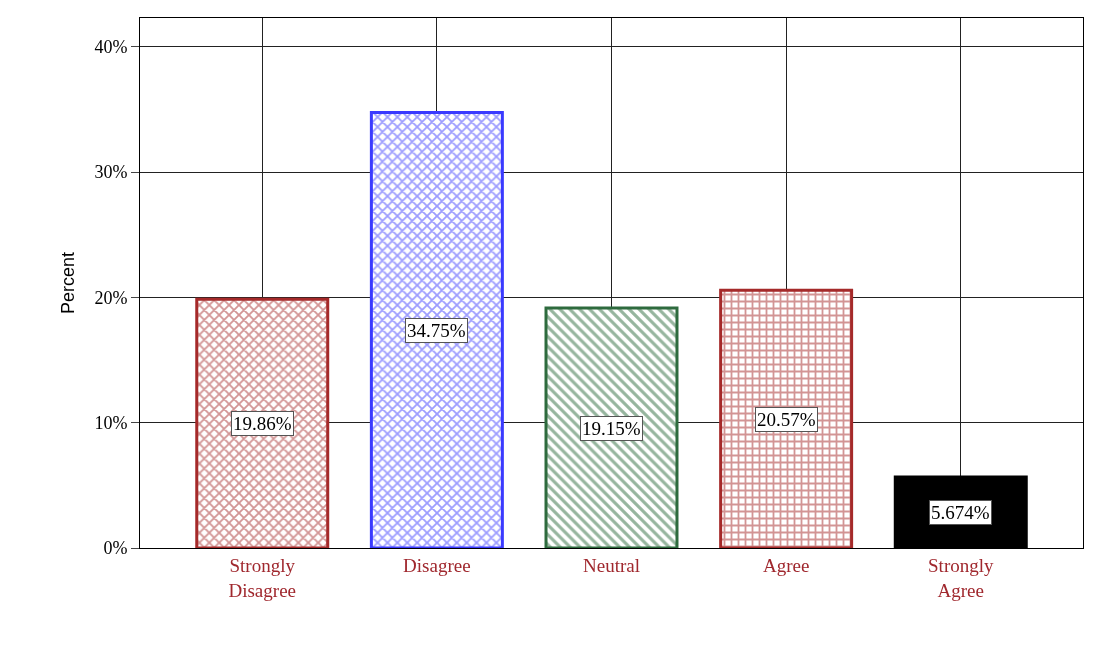 Image resolution: width=1098 pixels, height=648 pixels. I want to click on x-tick-label: Strongly Agree, so click(961, 577).